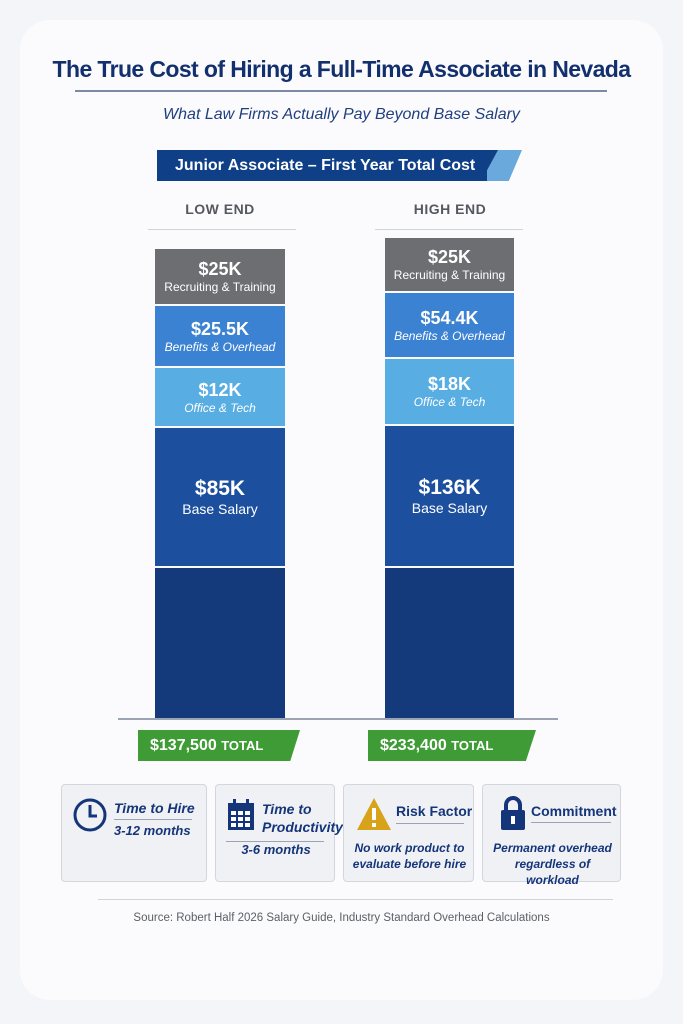  I want to click on bar-segment-high-recruiting: $25K Recruiting & Training, so click(449, 265).